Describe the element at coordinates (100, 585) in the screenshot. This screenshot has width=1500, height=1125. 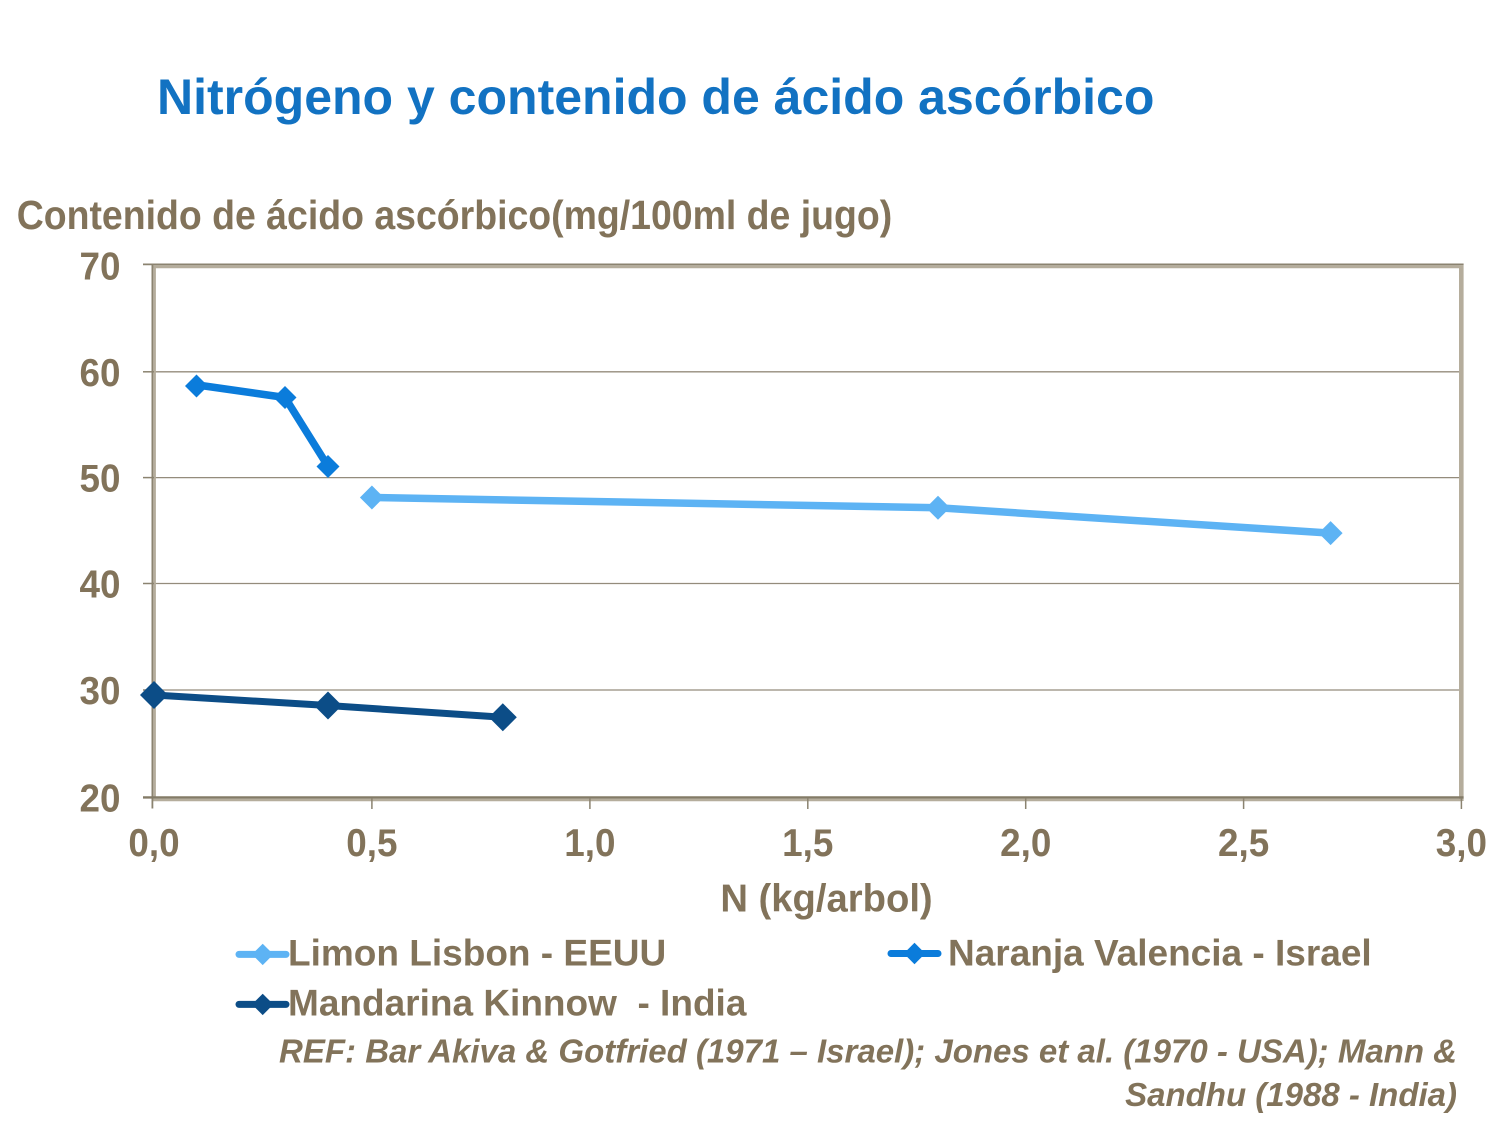
I see `svg-text: 40` at that location.